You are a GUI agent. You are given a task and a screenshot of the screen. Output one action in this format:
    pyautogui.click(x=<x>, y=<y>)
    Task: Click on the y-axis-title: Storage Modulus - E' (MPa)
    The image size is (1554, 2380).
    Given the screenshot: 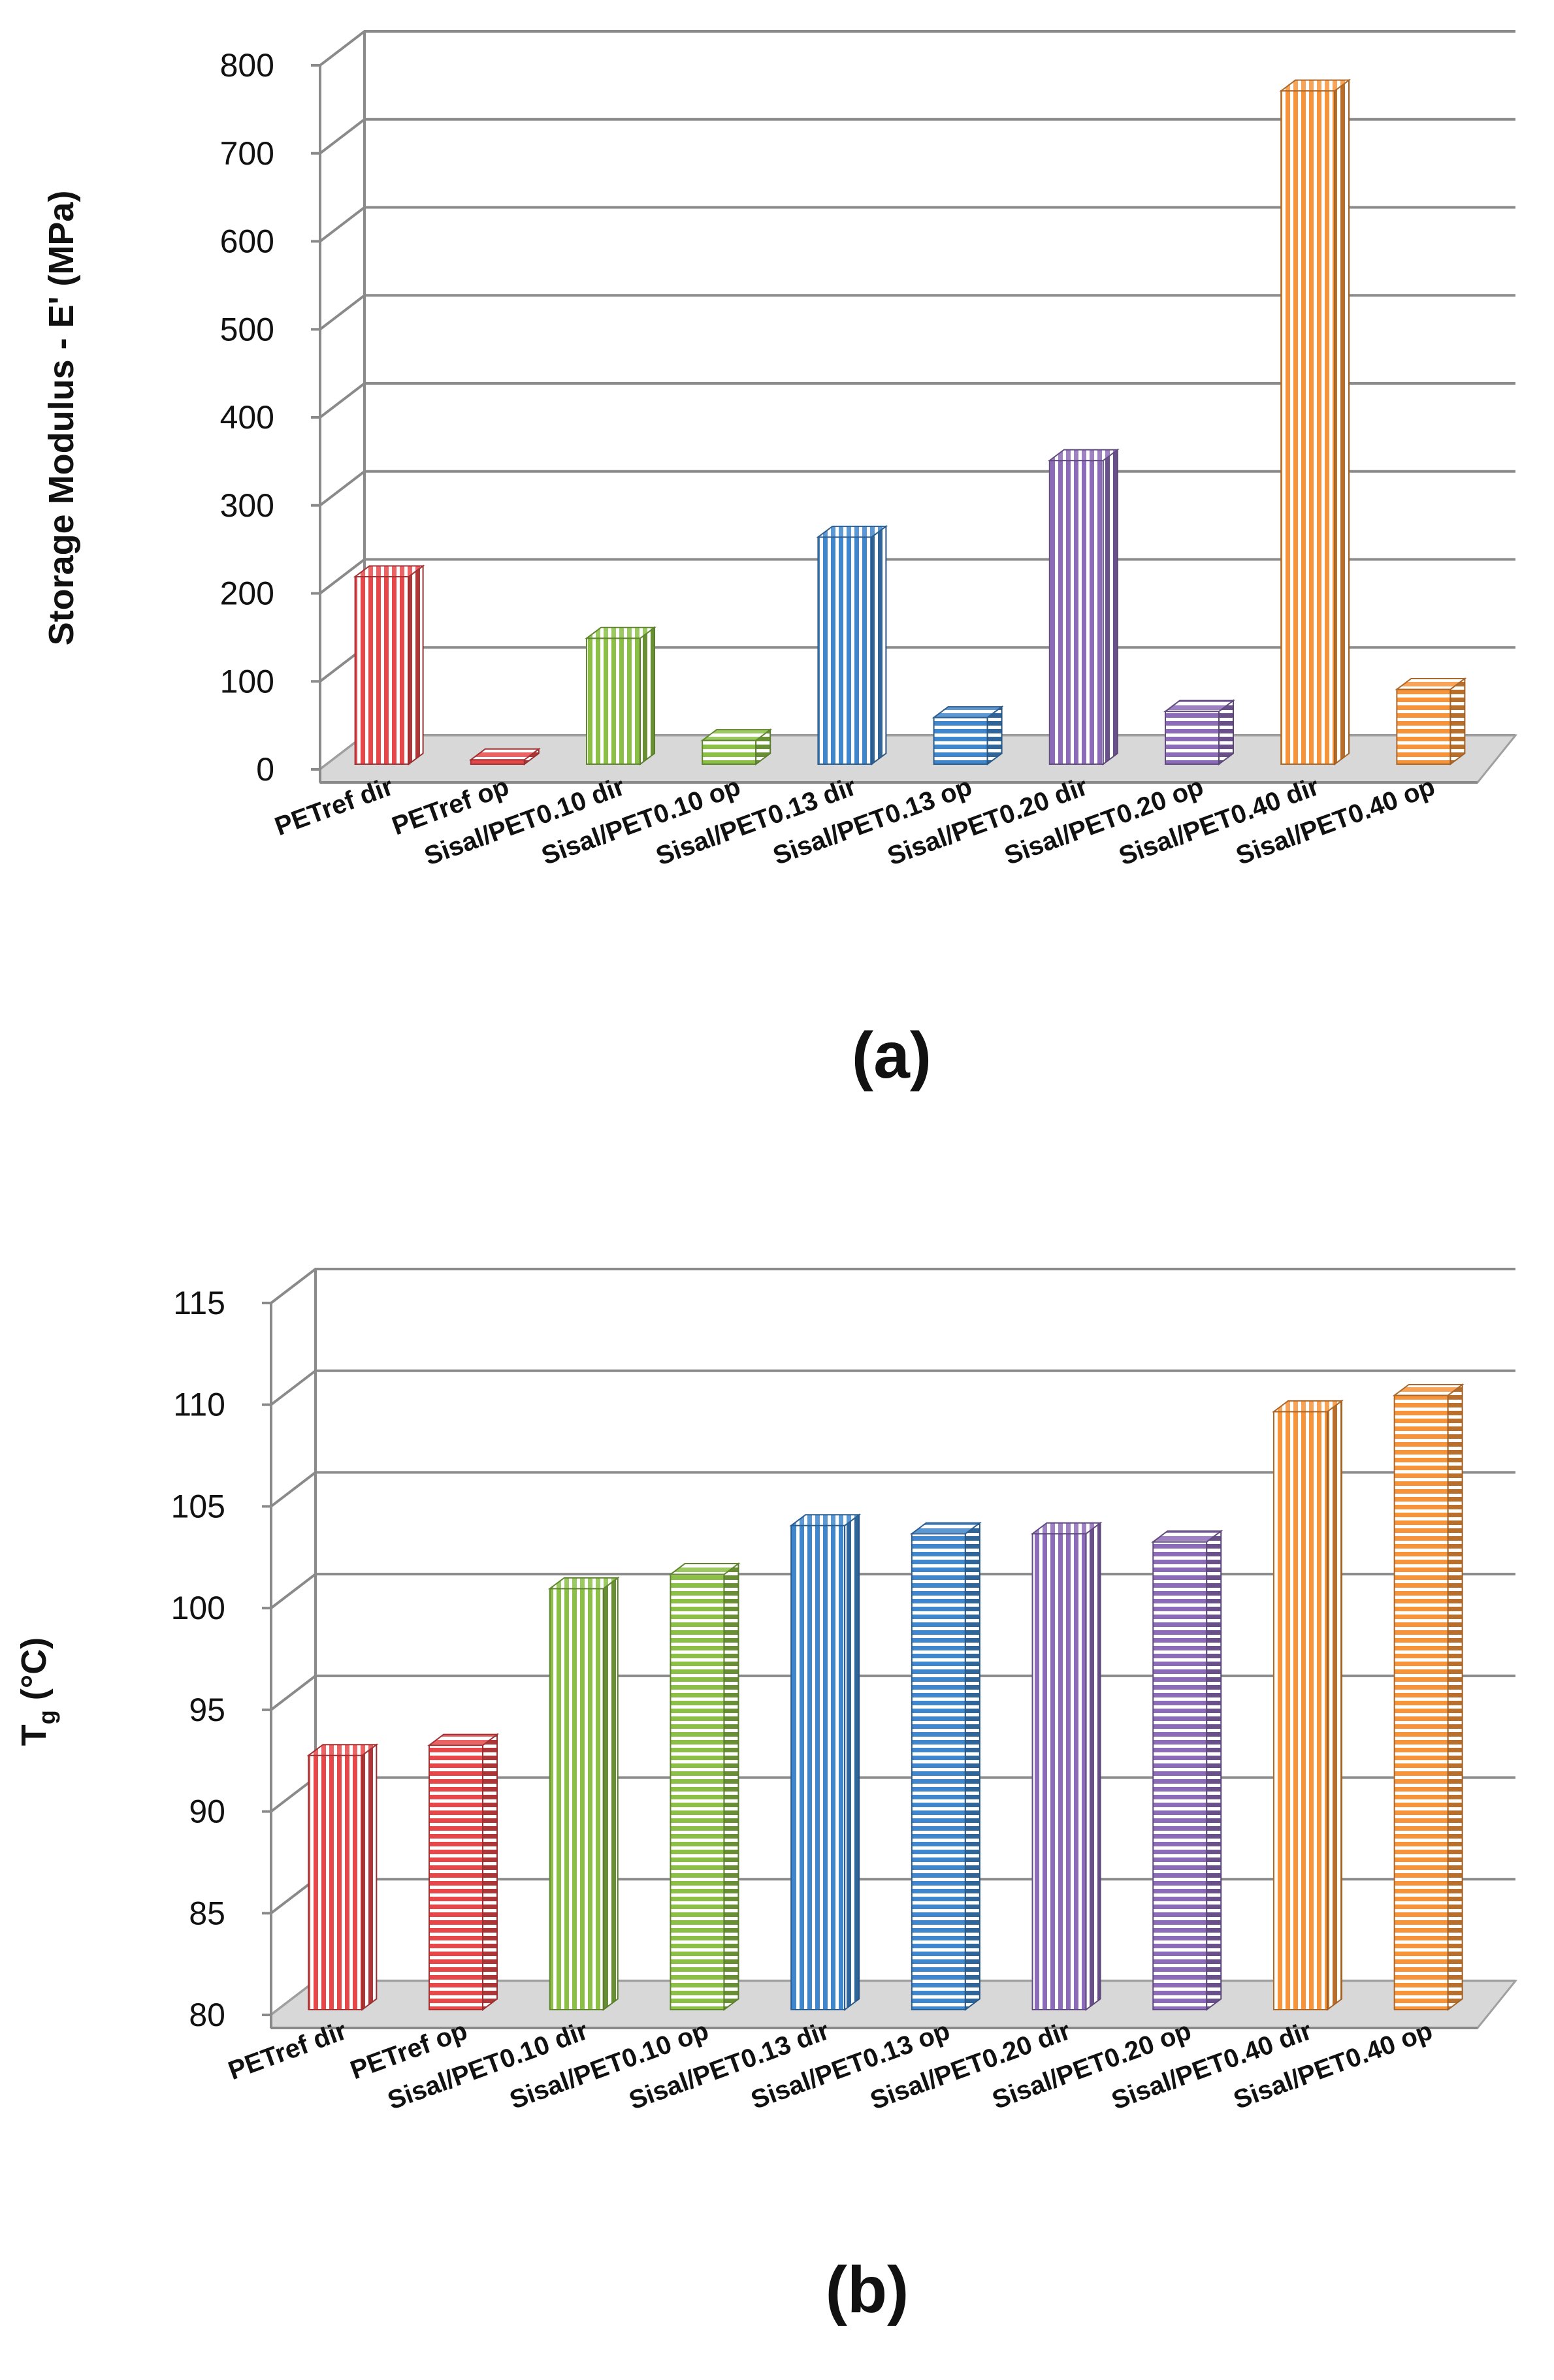 What is the action you would take?
    pyautogui.click(x=61, y=418)
    